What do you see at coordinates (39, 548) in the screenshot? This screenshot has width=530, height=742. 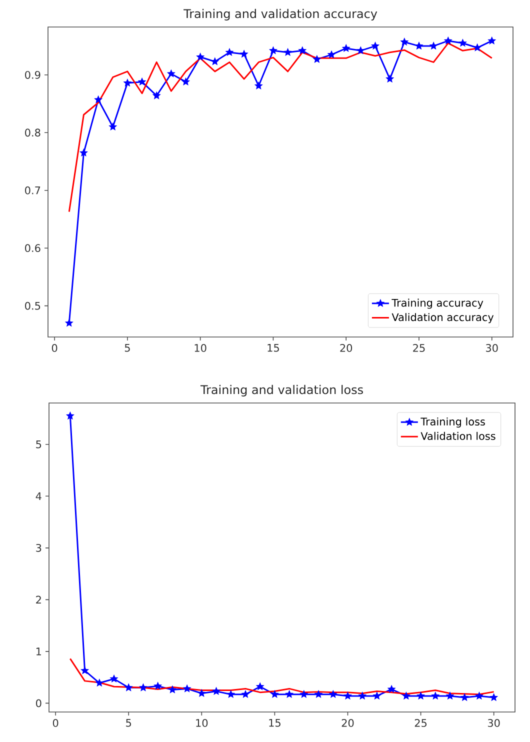 I see `y-tick-label: 3` at bounding box center [39, 548].